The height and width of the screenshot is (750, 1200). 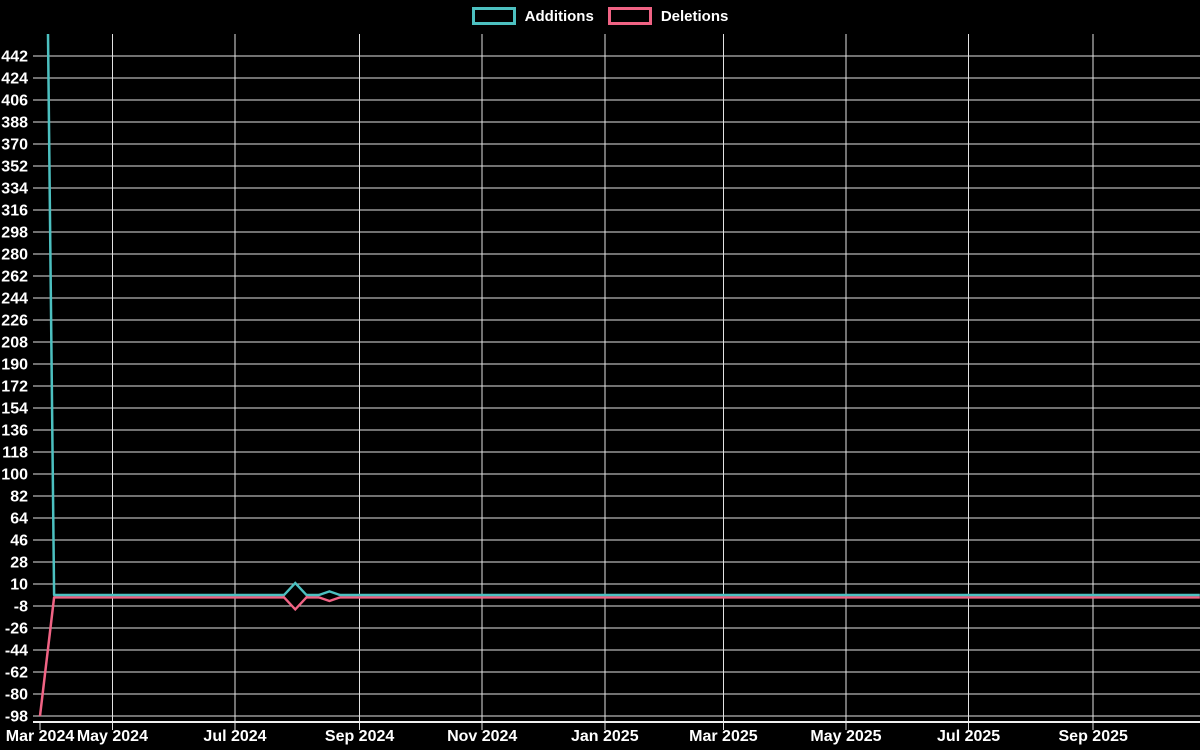 I want to click on y-tick-label: 298, so click(x=14, y=233).